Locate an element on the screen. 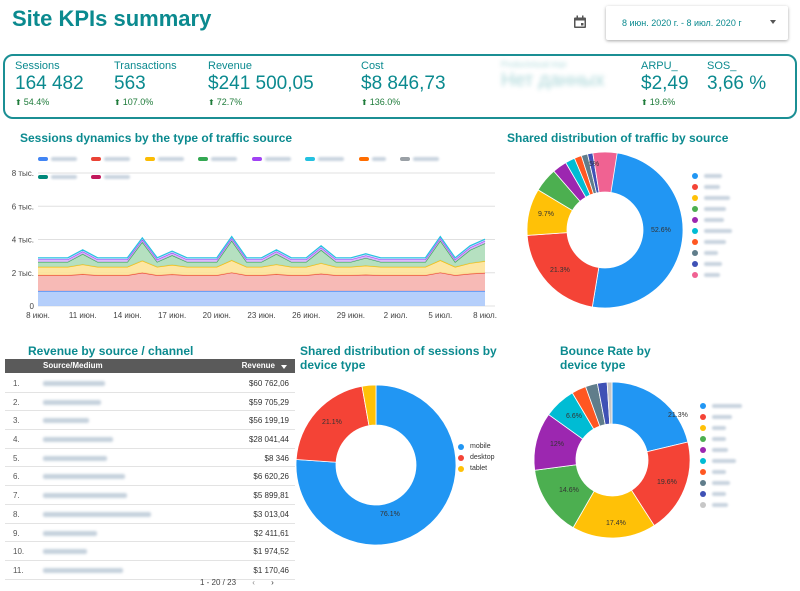 This screenshot has width=800, height=591. calendar-icon is located at coordinates (580, 22).